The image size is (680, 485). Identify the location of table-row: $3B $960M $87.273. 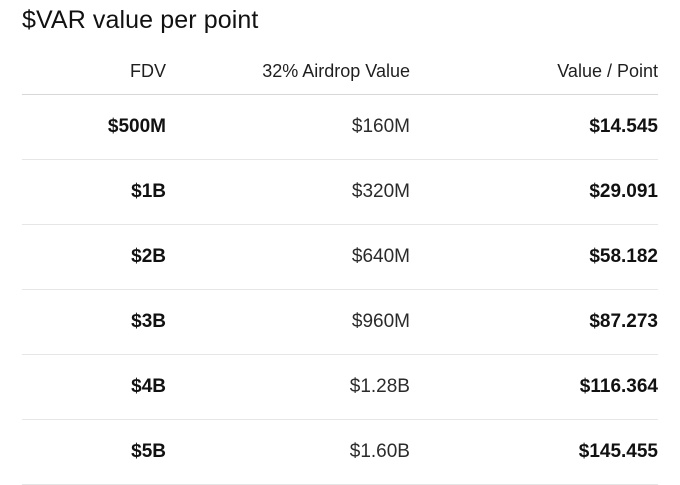
(340, 322).